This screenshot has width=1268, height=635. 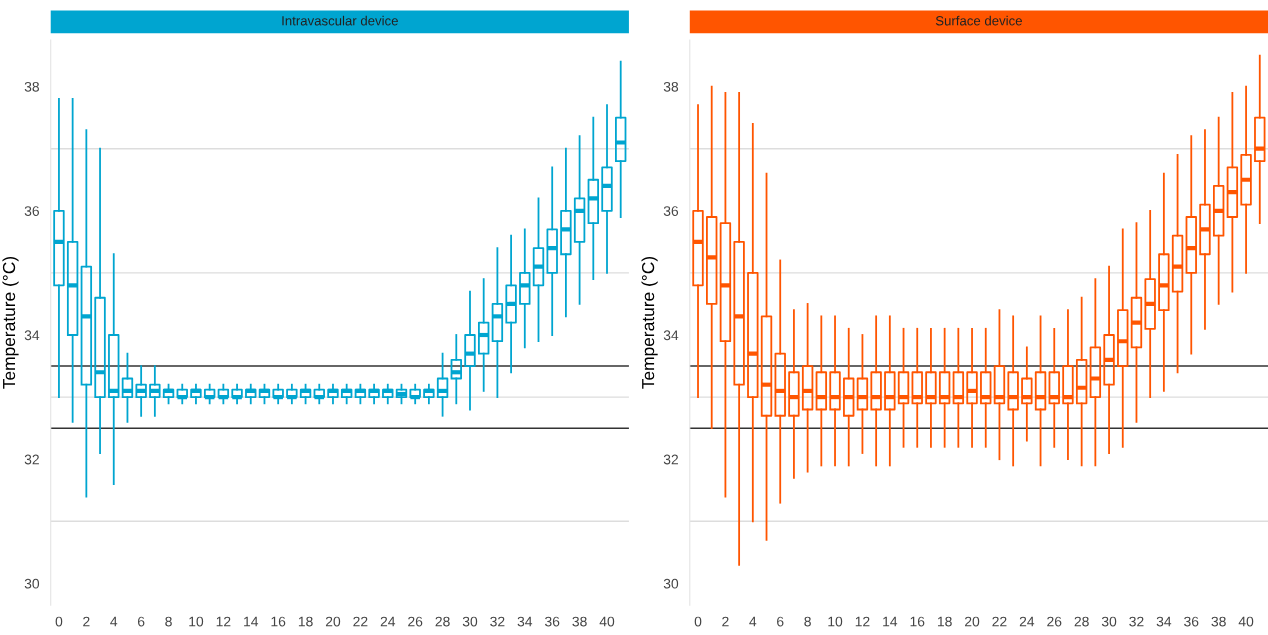 I want to click on chart-title: Intravascular device, so click(x=340, y=20).